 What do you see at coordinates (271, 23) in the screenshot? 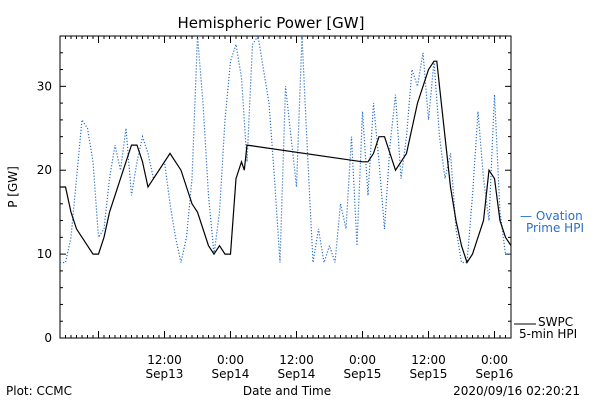
I see `chart-title: Hemispheric Power [GW]` at bounding box center [271, 23].